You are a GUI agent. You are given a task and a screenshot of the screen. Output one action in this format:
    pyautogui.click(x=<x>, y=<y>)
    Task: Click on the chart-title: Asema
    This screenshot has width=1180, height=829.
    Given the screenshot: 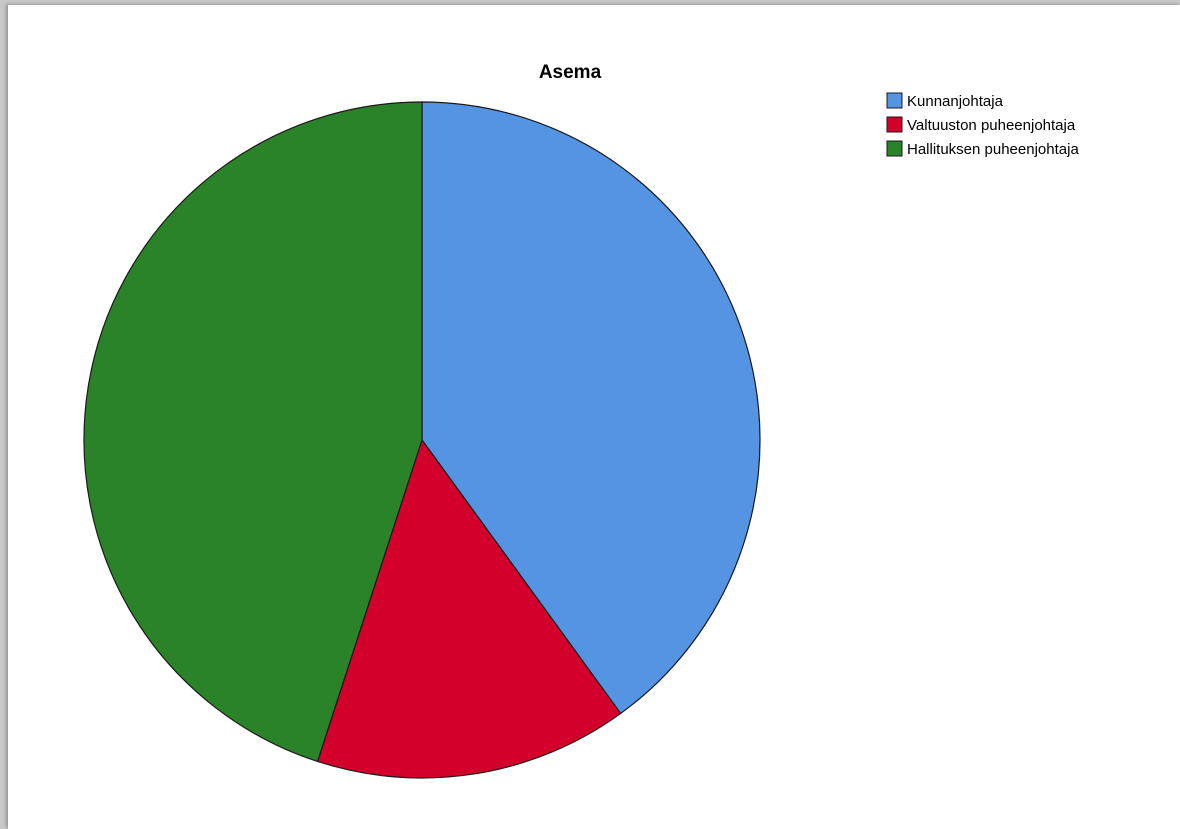 What is the action you would take?
    pyautogui.click(x=570, y=72)
    